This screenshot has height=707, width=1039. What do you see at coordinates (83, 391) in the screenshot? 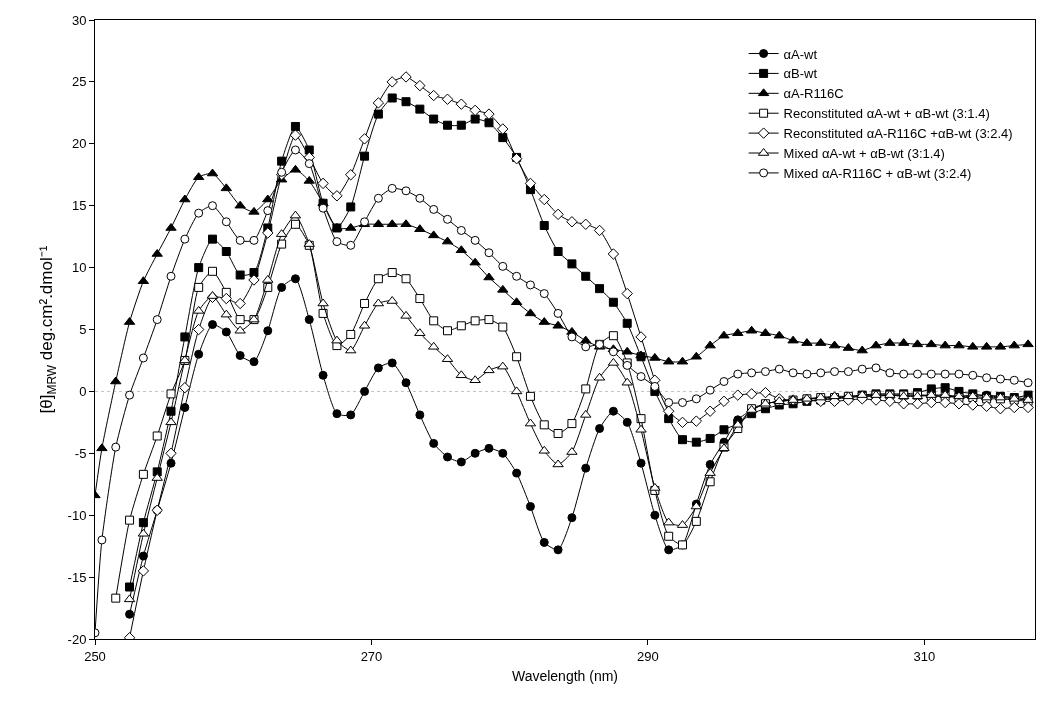
I see `y-tick-label: 0` at bounding box center [83, 391].